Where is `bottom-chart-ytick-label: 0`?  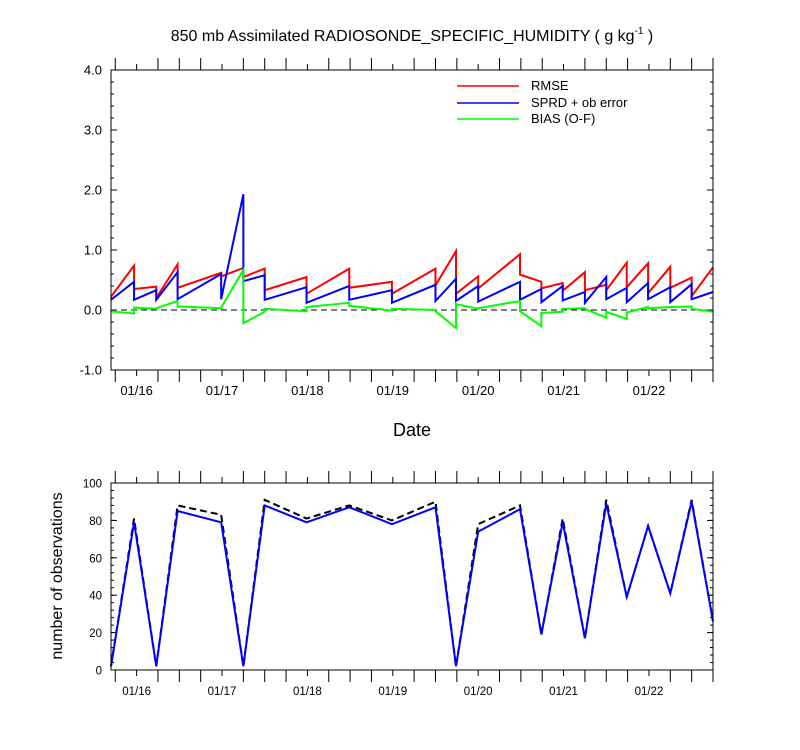 bottom-chart-ytick-label: 0 is located at coordinates (99, 672).